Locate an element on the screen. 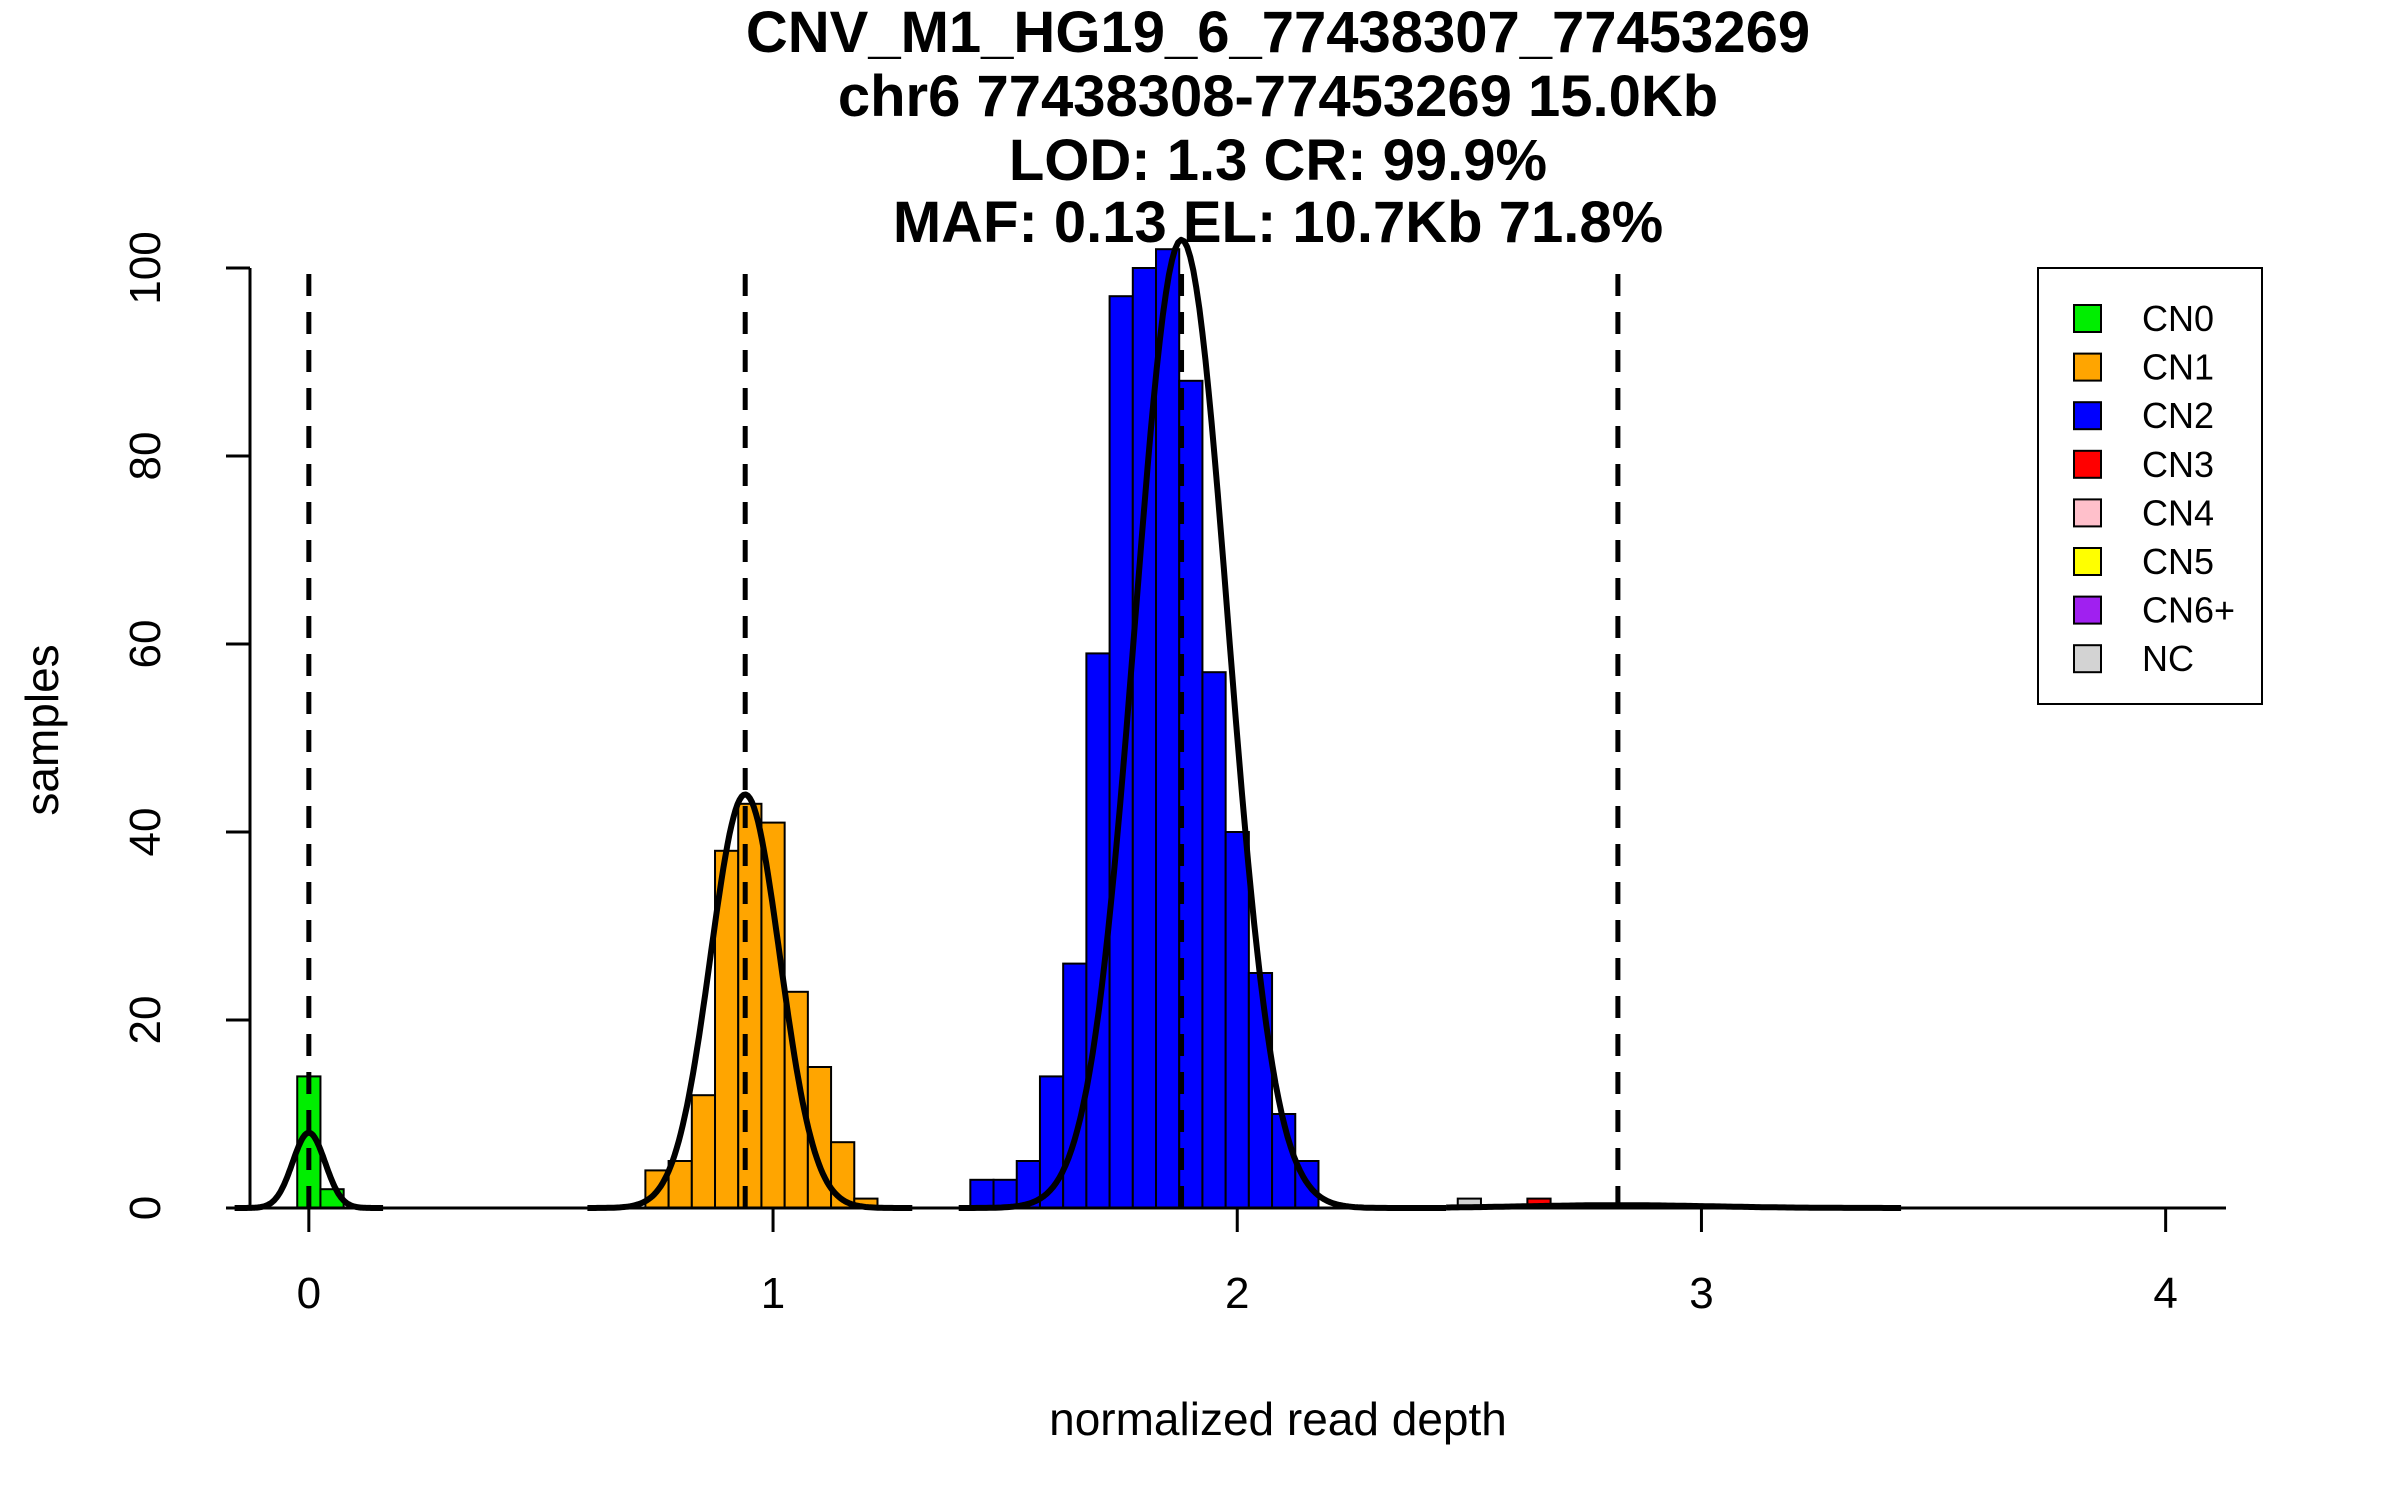 This screenshot has width=2400, height=1500. legend-label-cn2: CN2 is located at coordinates (2178, 415).